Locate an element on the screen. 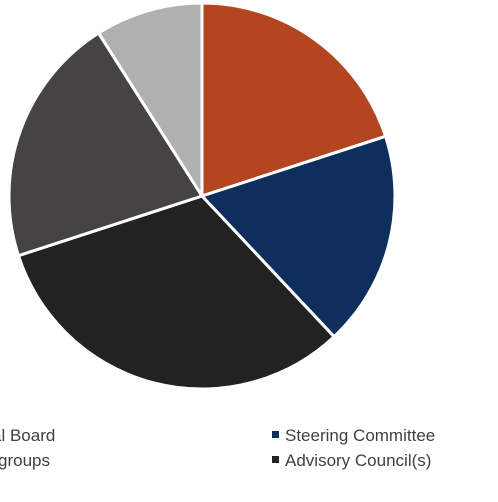 The width and height of the screenshot is (498, 502). legend-item-advisory-councils: Advisory Council(s) is located at coordinates (351, 461).